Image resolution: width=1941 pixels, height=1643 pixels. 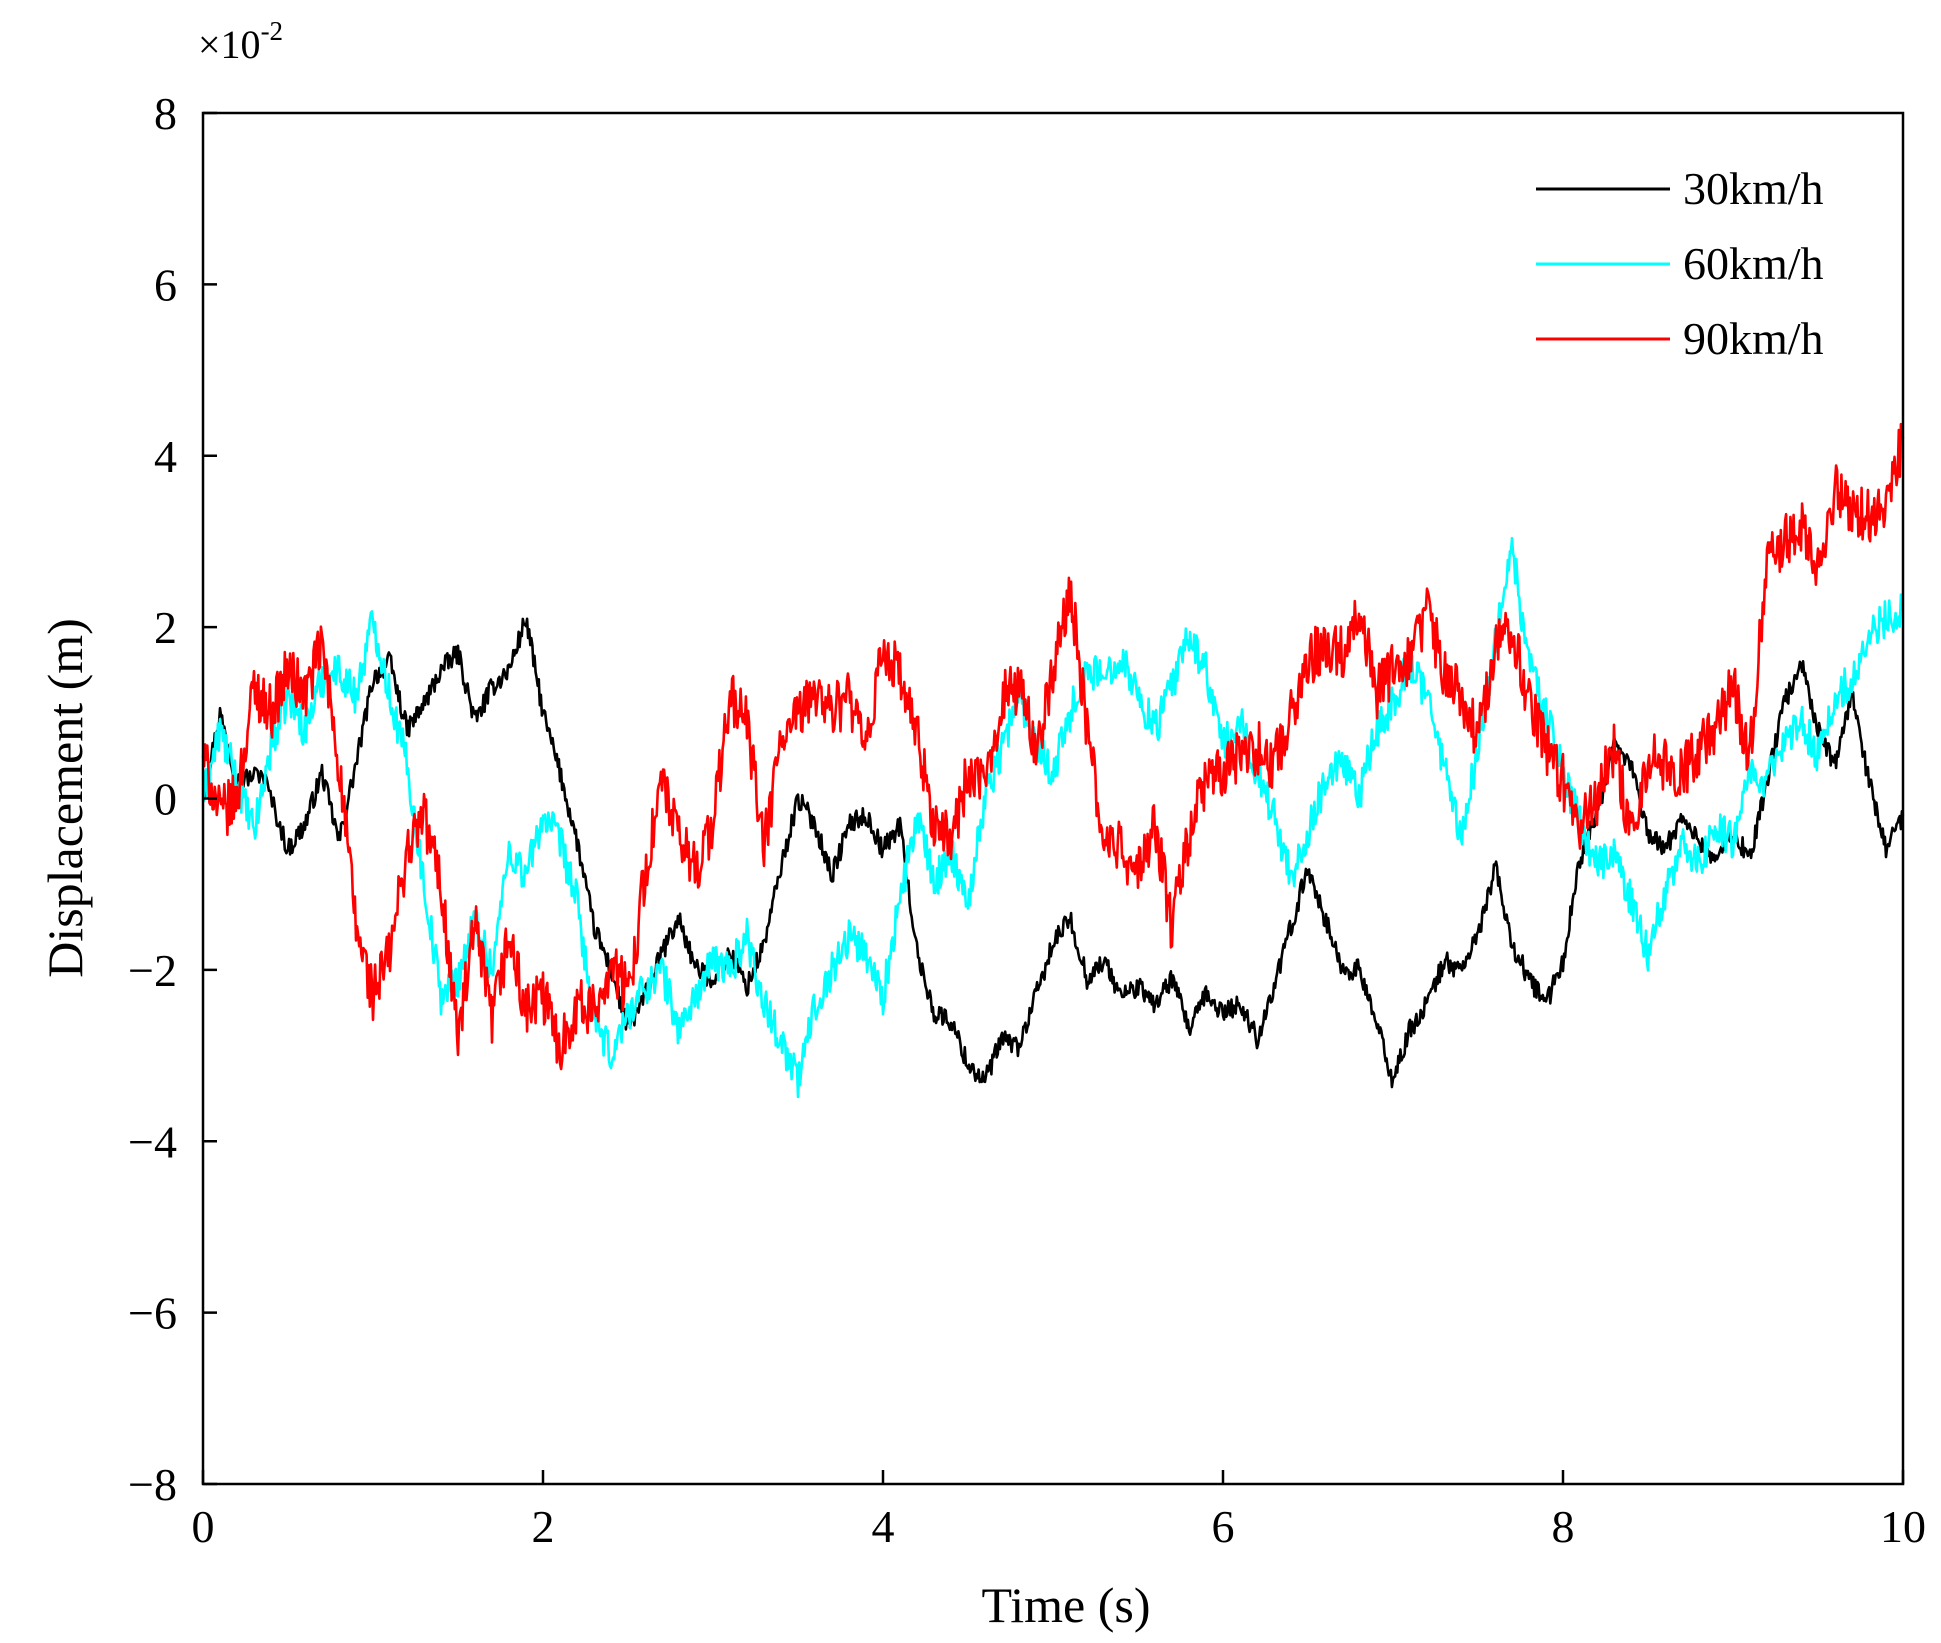 I want to click on y-tick-label: 4, so click(x=165, y=456).